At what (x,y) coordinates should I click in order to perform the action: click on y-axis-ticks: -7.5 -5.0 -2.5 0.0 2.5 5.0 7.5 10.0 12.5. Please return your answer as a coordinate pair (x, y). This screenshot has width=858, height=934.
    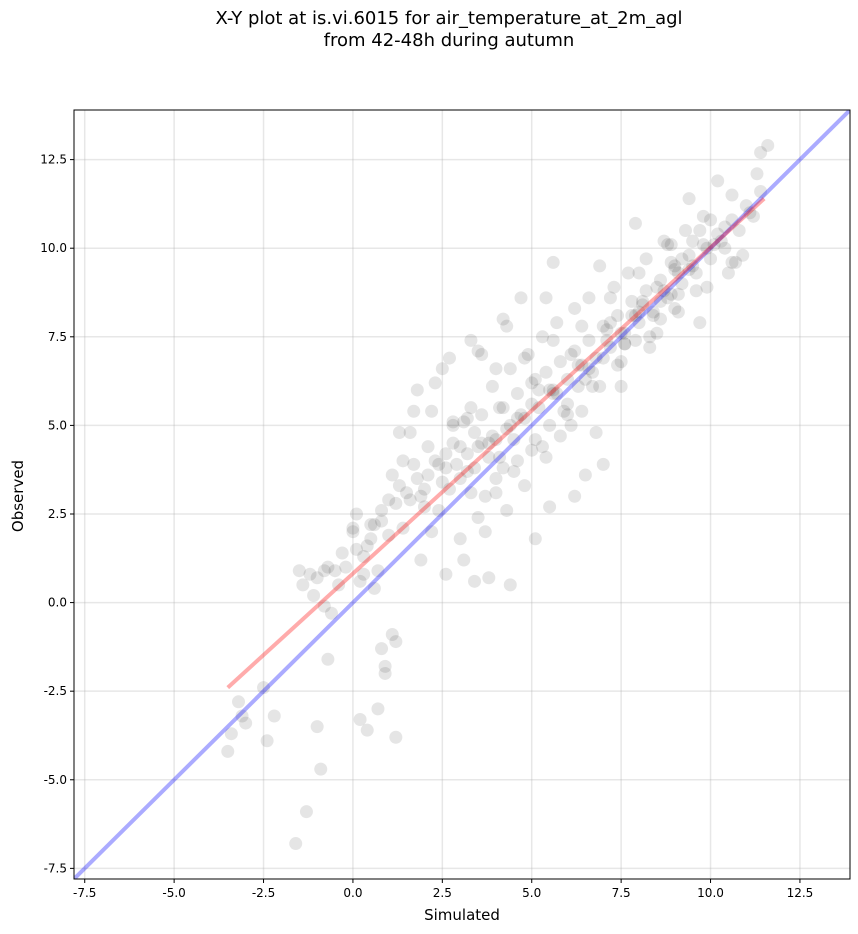
    Looking at the image, I should click on (57, 514).